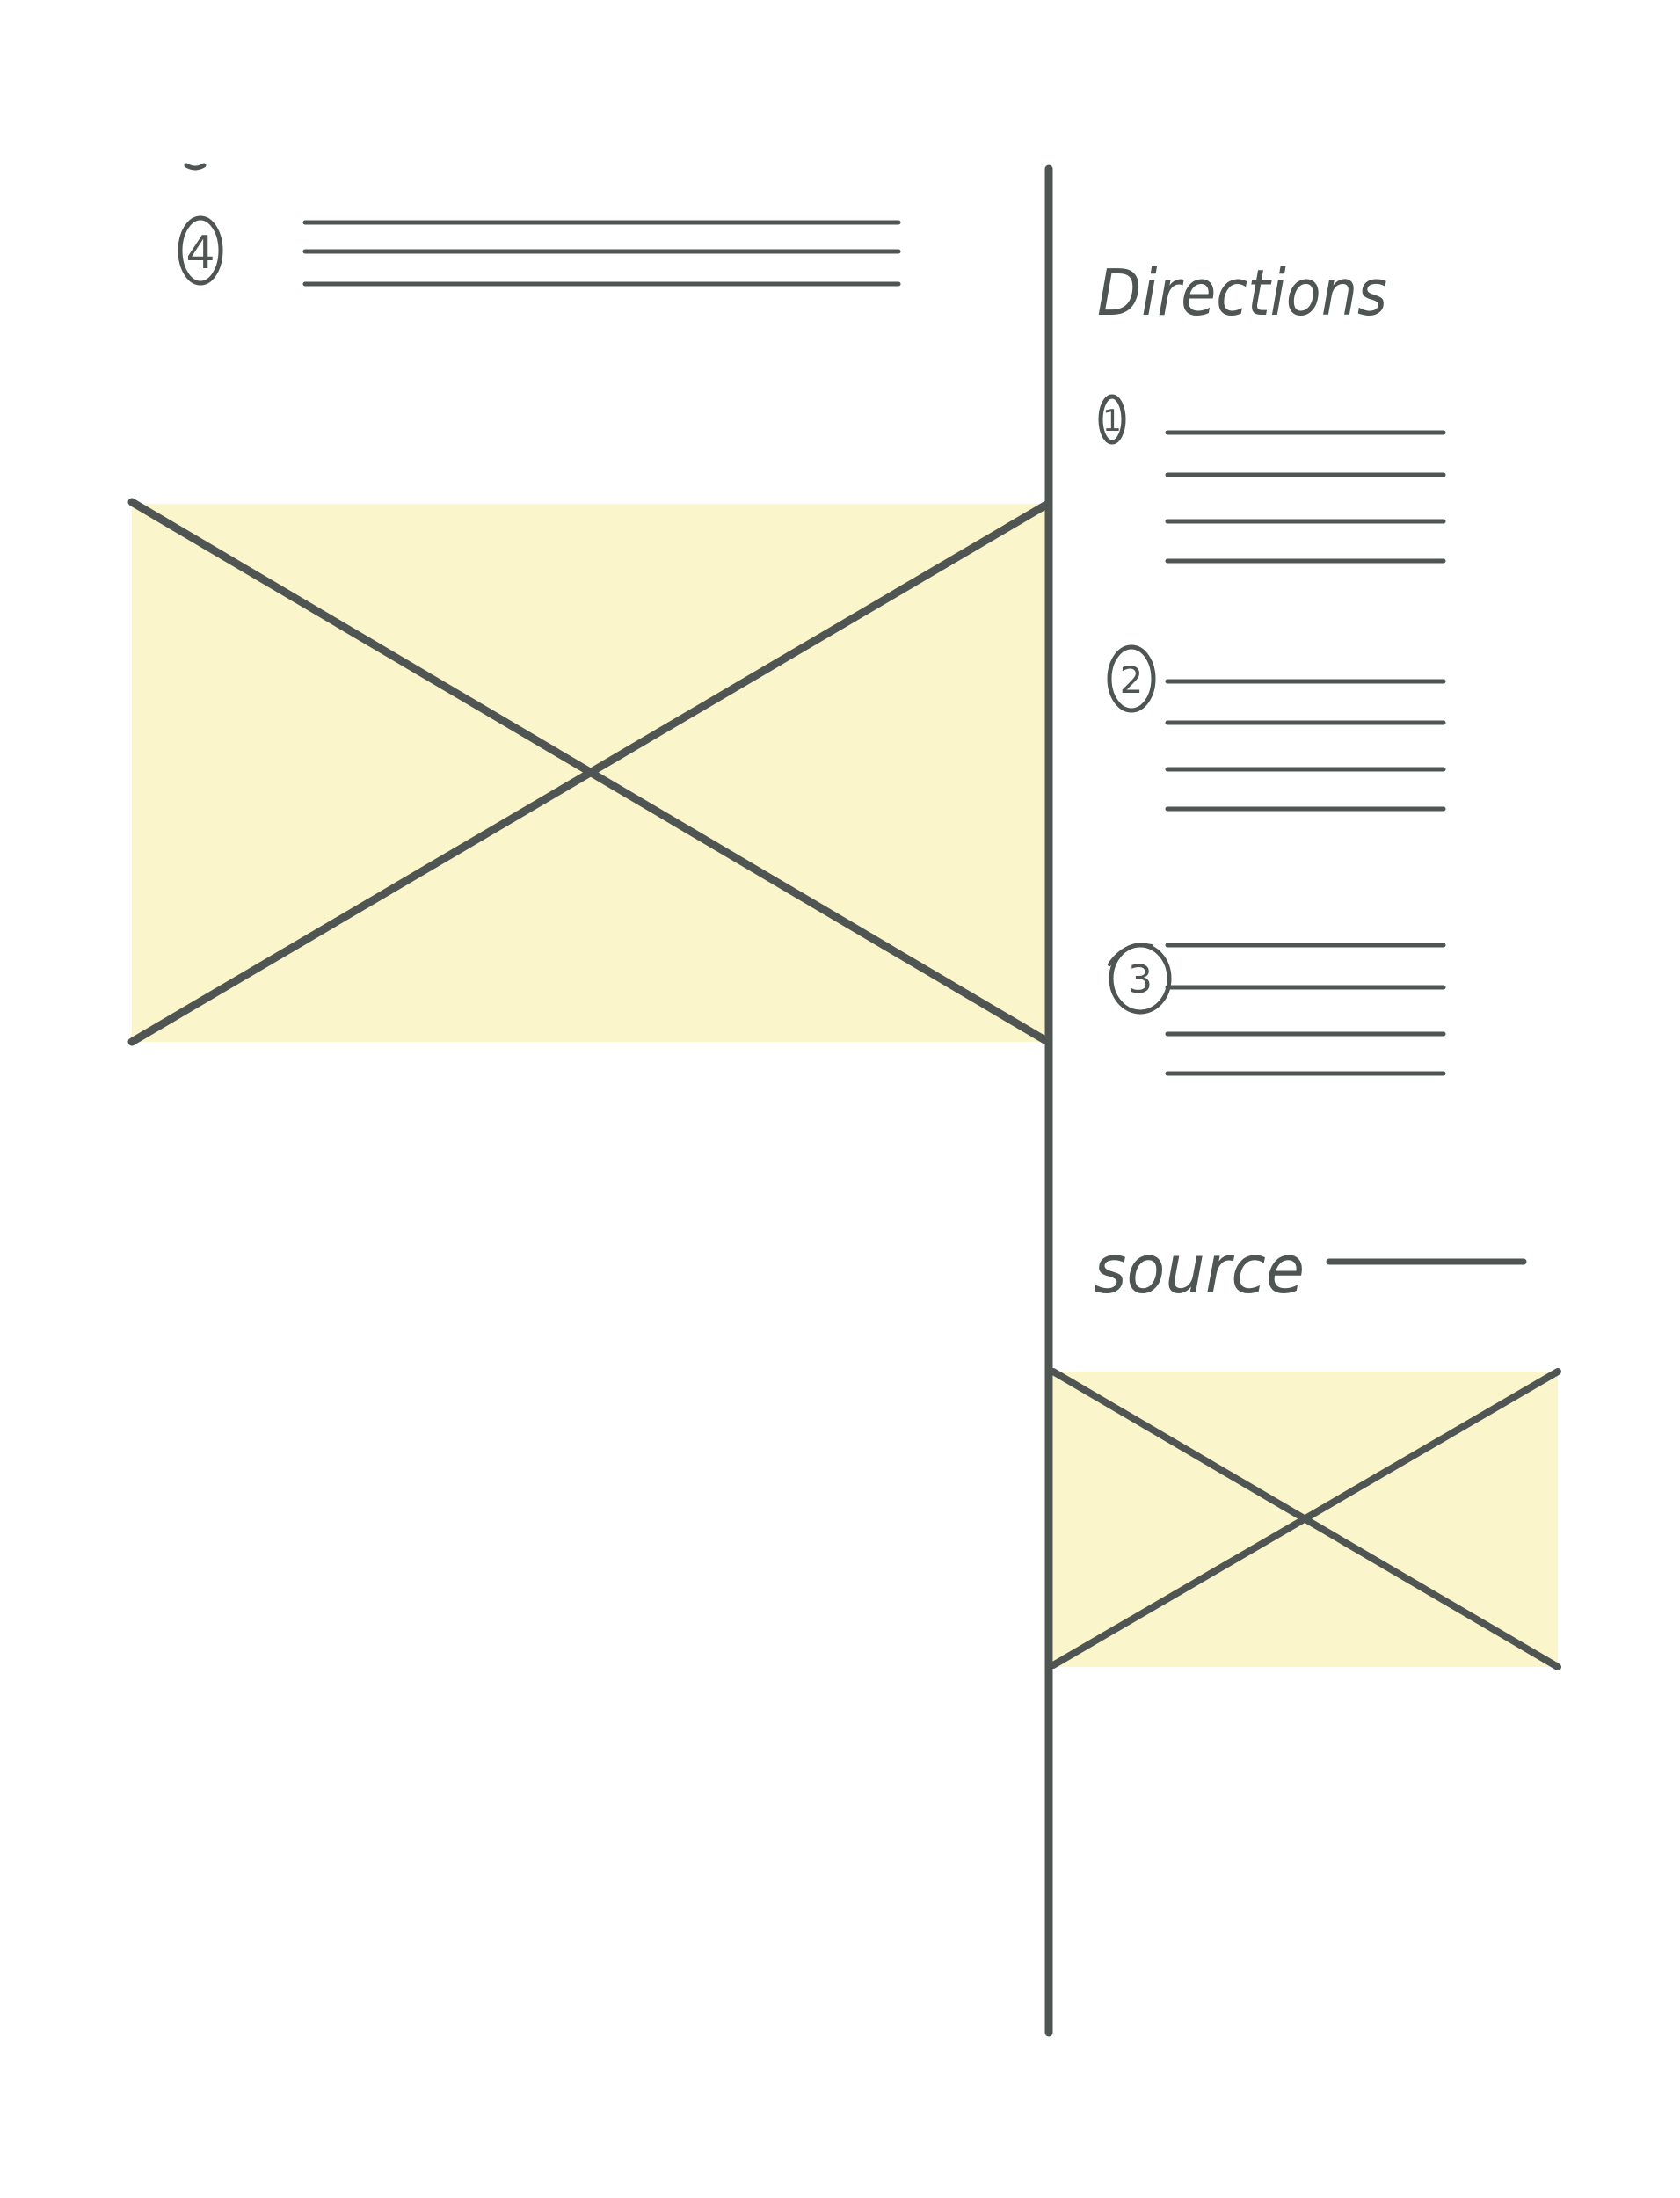 The height and width of the screenshot is (2198, 1680). Describe the element at coordinates (1140, 979) in the screenshot. I see `step-number: 3` at that location.